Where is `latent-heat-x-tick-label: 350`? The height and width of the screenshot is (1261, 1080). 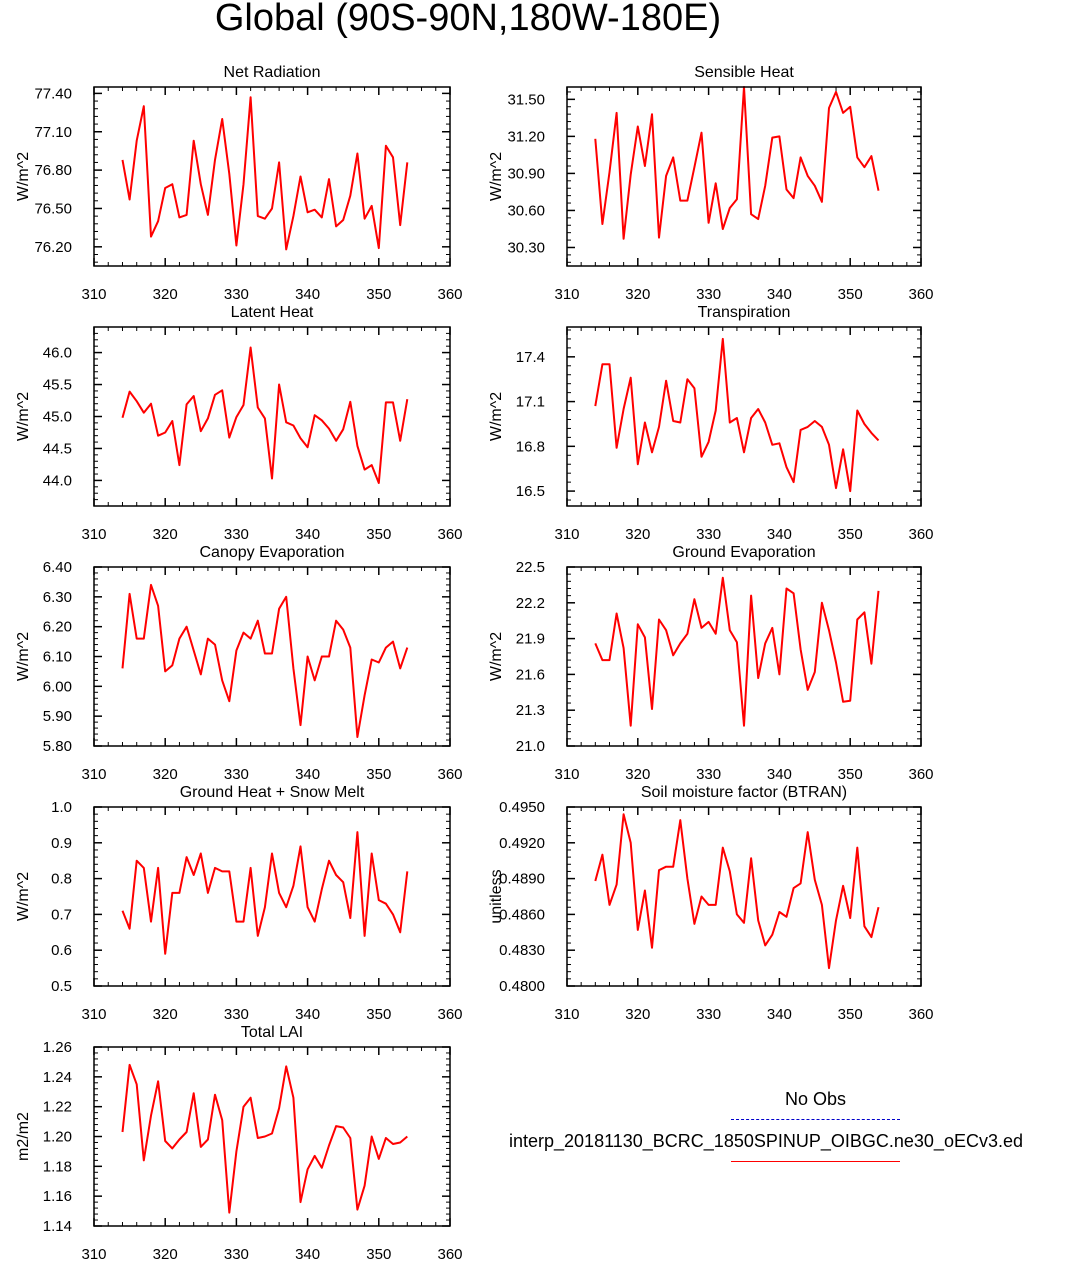 latent-heat-x-tick-label: 350 is located at coordinates (378, 534).